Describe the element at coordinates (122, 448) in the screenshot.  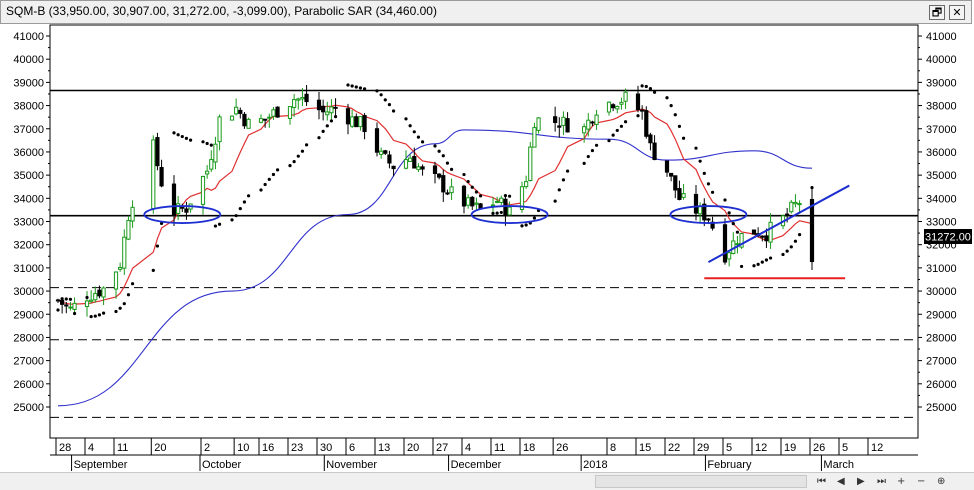
I see `x-tick-label: 11` at that location.